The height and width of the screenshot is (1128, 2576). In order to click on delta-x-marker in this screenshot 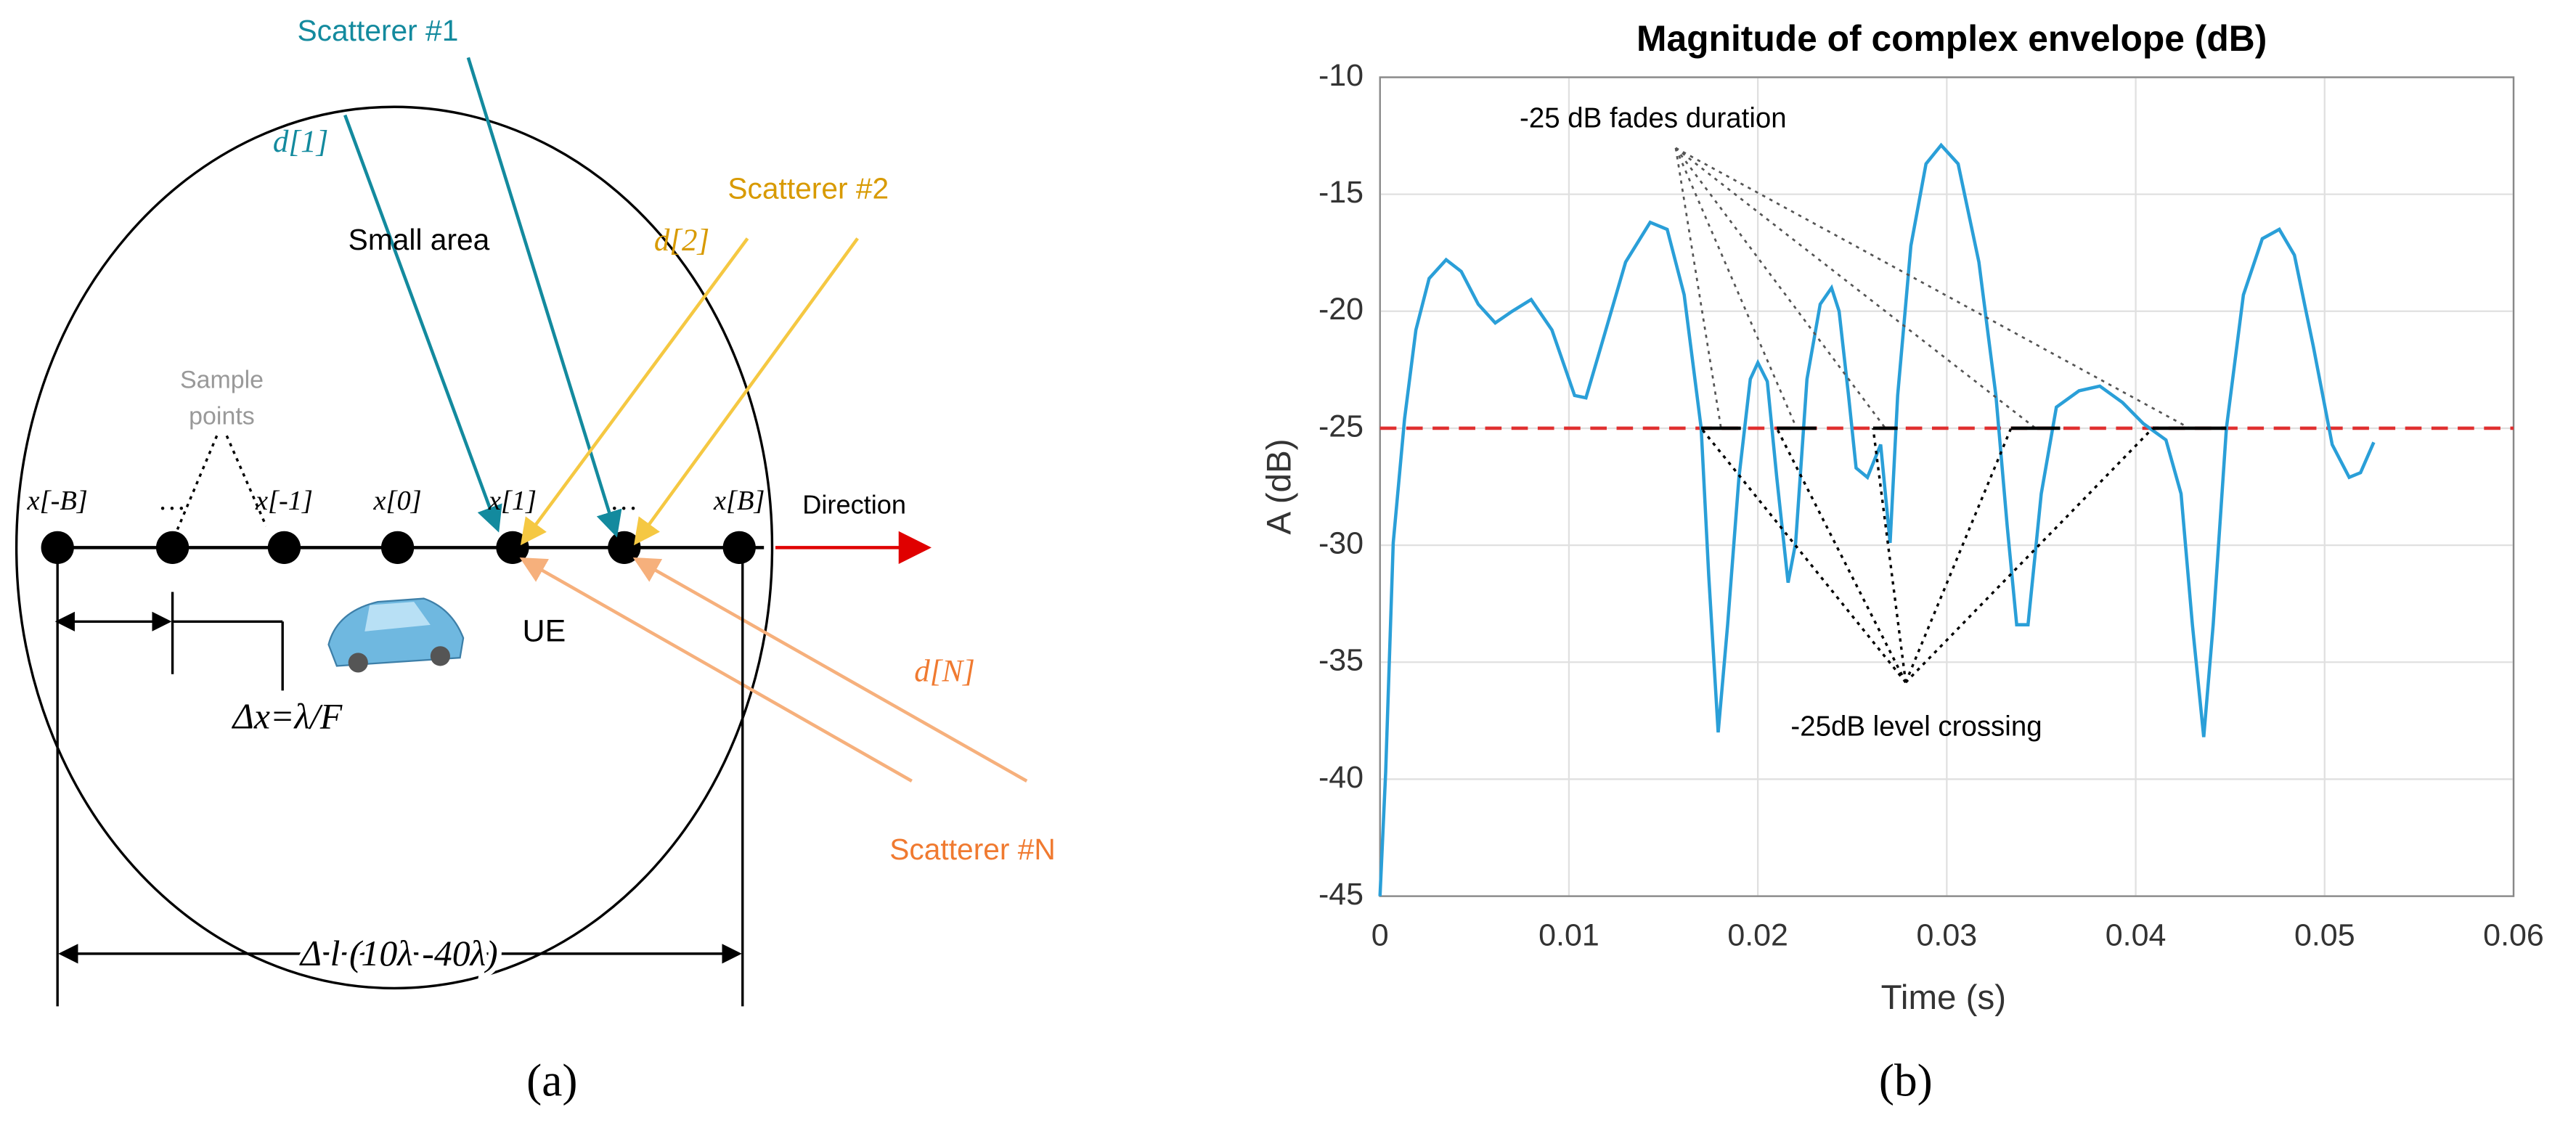, I will do `click(169, 641)`.